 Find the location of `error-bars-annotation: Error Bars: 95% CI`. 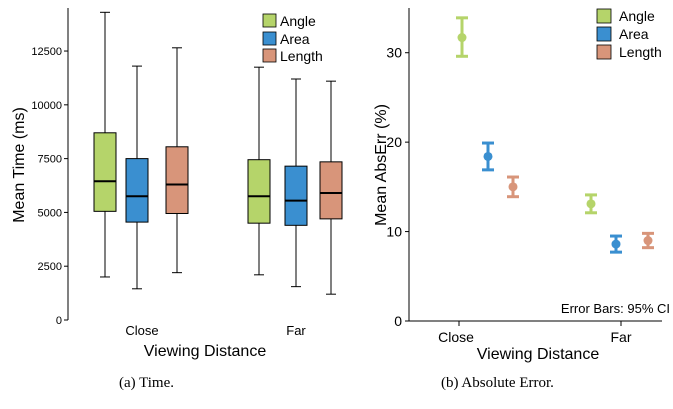

error-bars-annotation: Error Bars: 95% CI is located at coordinates (615, 308).